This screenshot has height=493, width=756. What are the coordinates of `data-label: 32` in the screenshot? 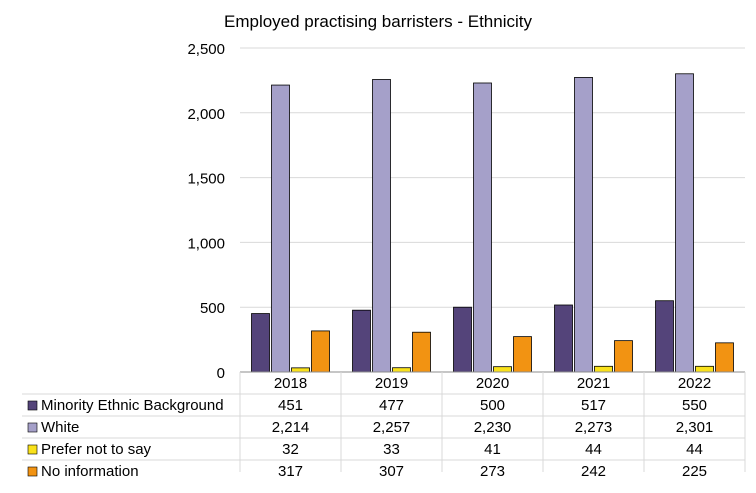 It's located at (290, 449).